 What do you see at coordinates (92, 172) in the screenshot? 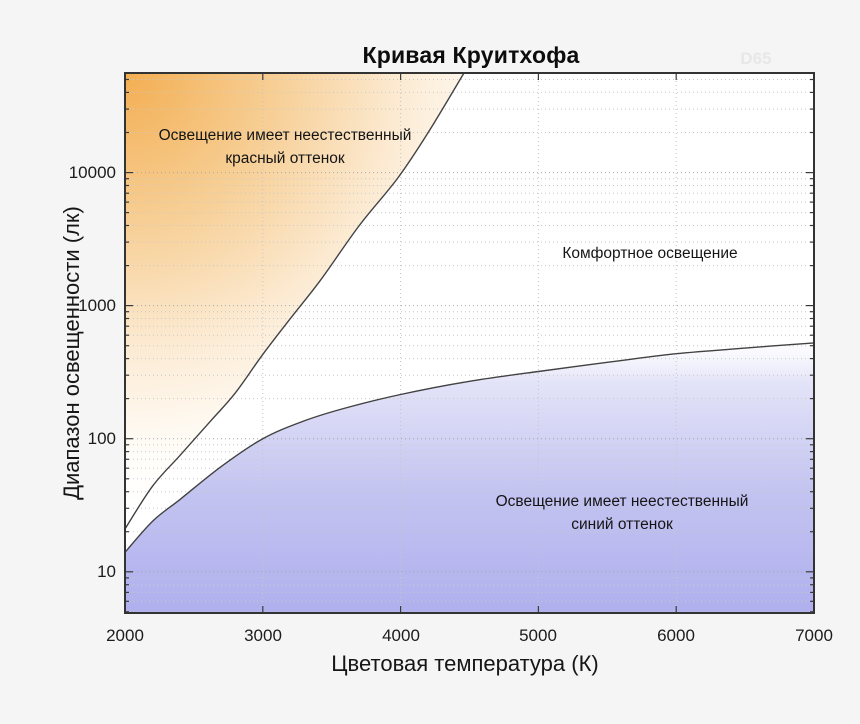
I see `y-tick-label: 10000` at bounding box center [92, 172].